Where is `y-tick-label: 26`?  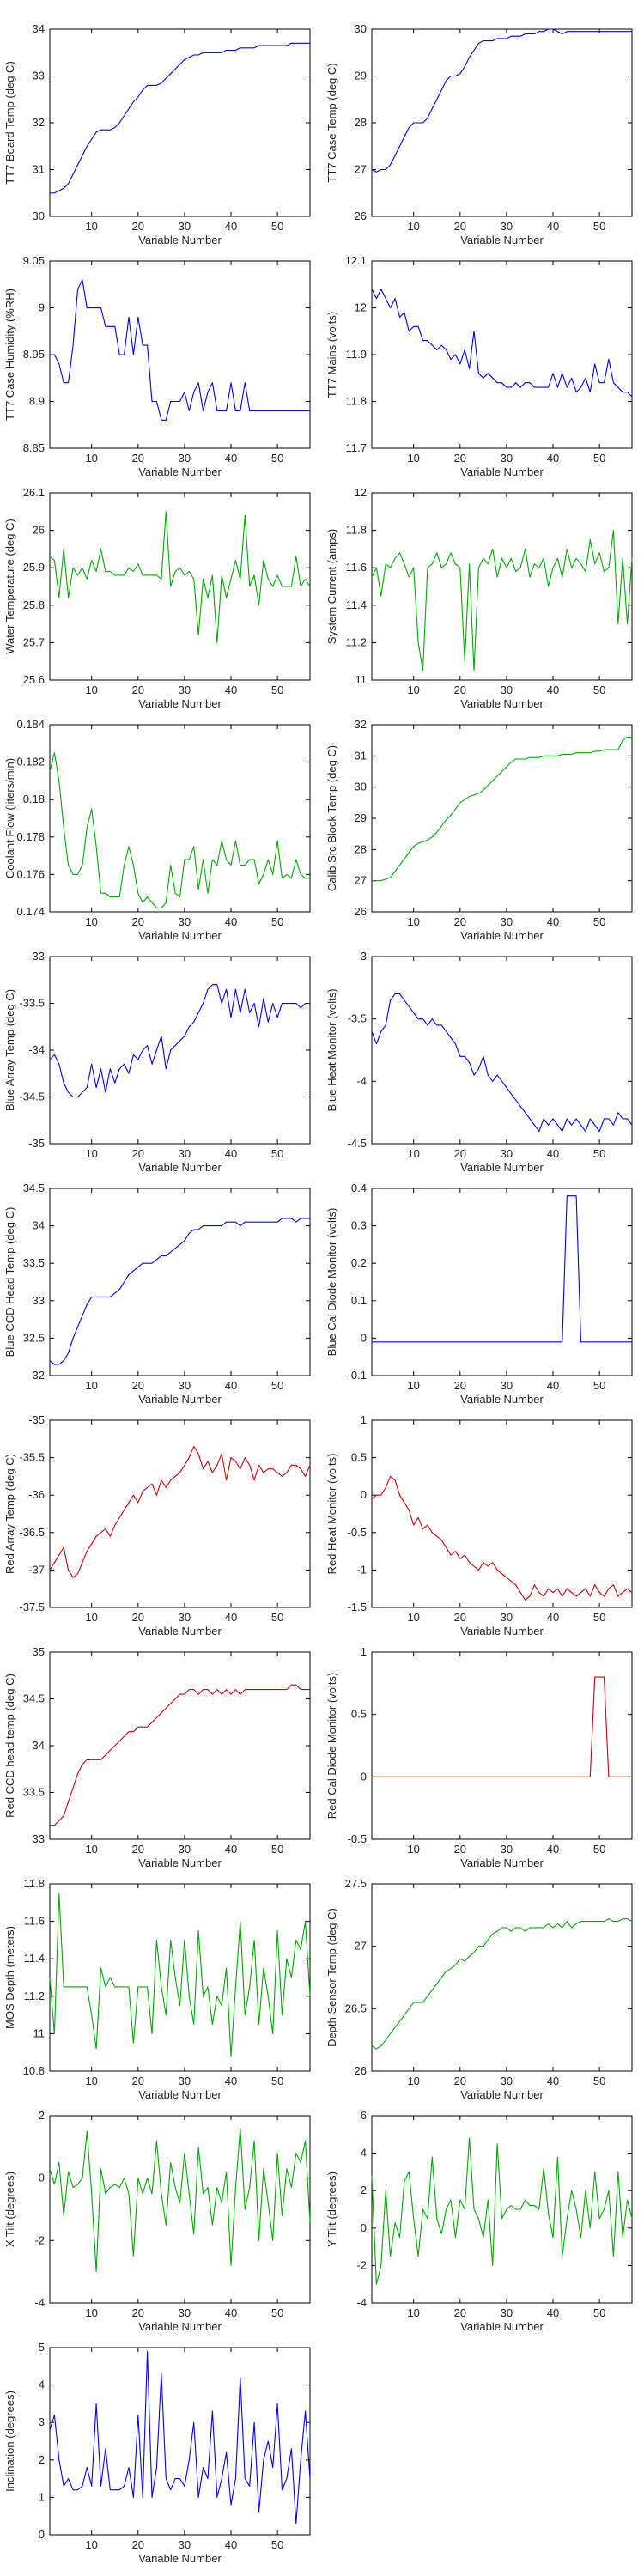
y-tick-label: 26 is located at coordinates (39, 530).